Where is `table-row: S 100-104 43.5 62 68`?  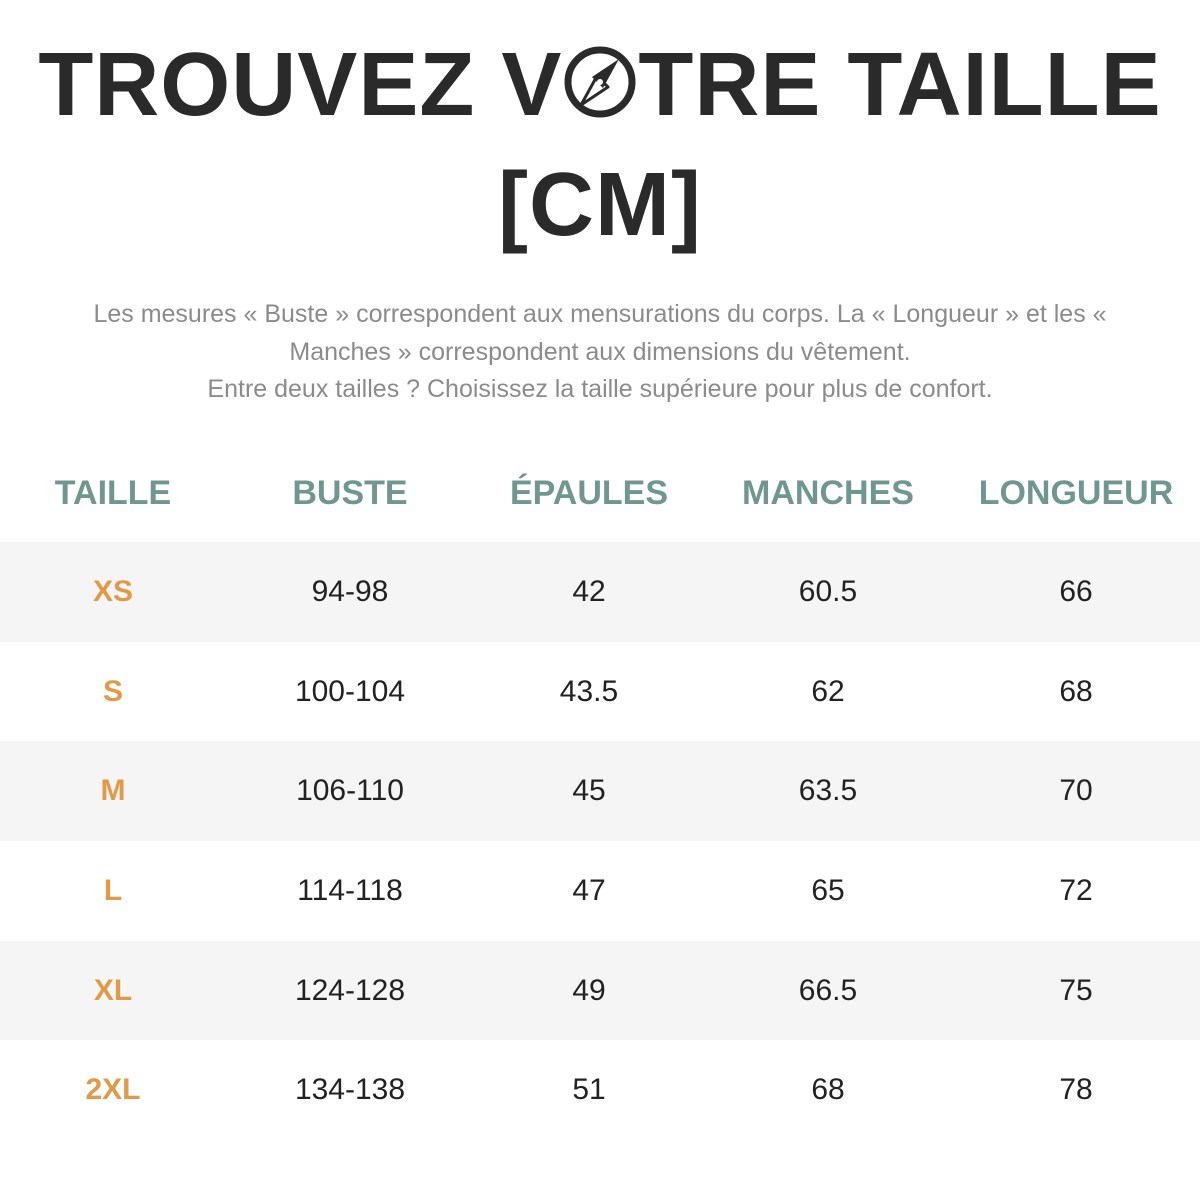
table-row: S 100-104 43.5 62 68 is located at coordinates (600, 691).